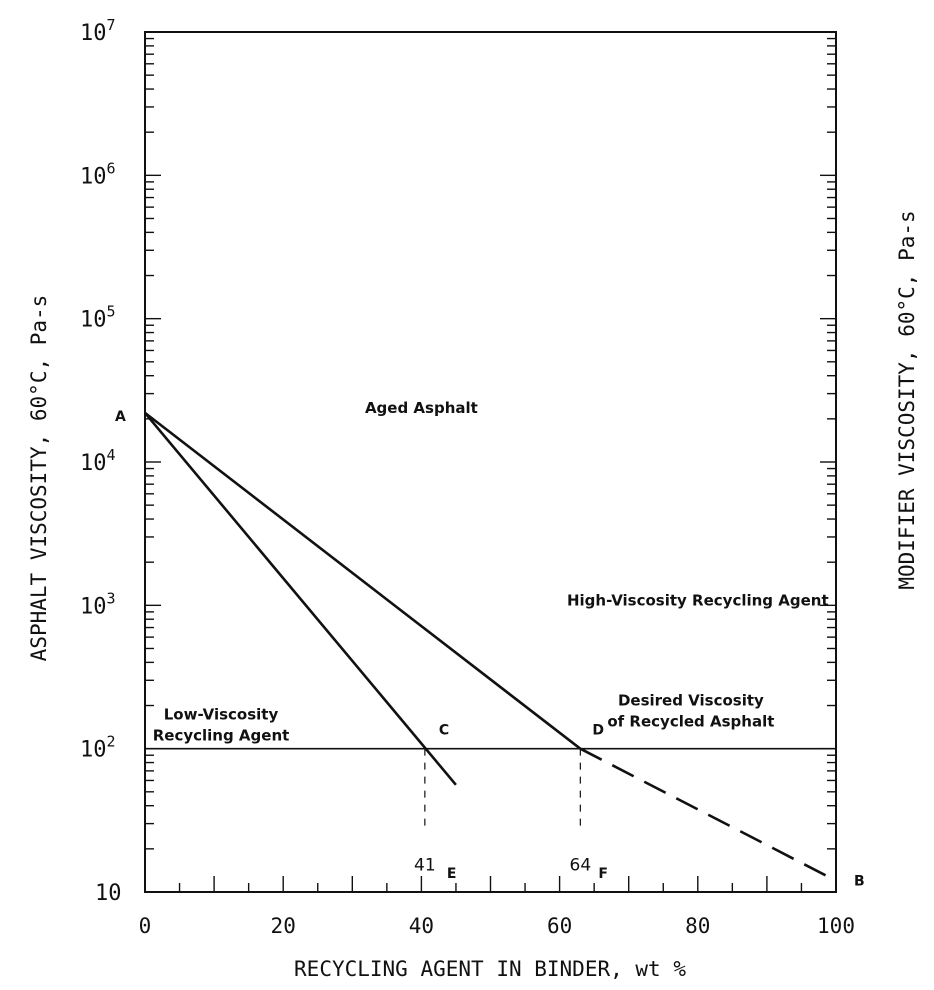  Describe the element at coordinates (300, 599) in the screenshot. I see `series-line-low` at that location.